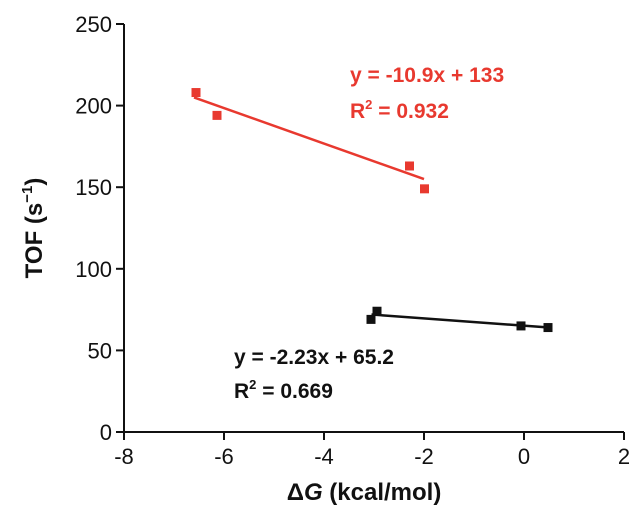  I want to click on y-axis-label: TOF (s−1), so click(33, 228).